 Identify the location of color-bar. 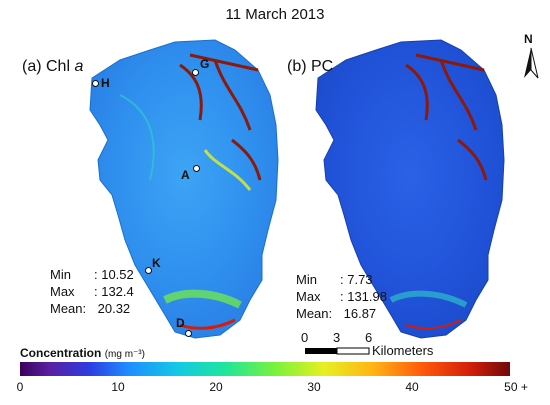
(265, 369).